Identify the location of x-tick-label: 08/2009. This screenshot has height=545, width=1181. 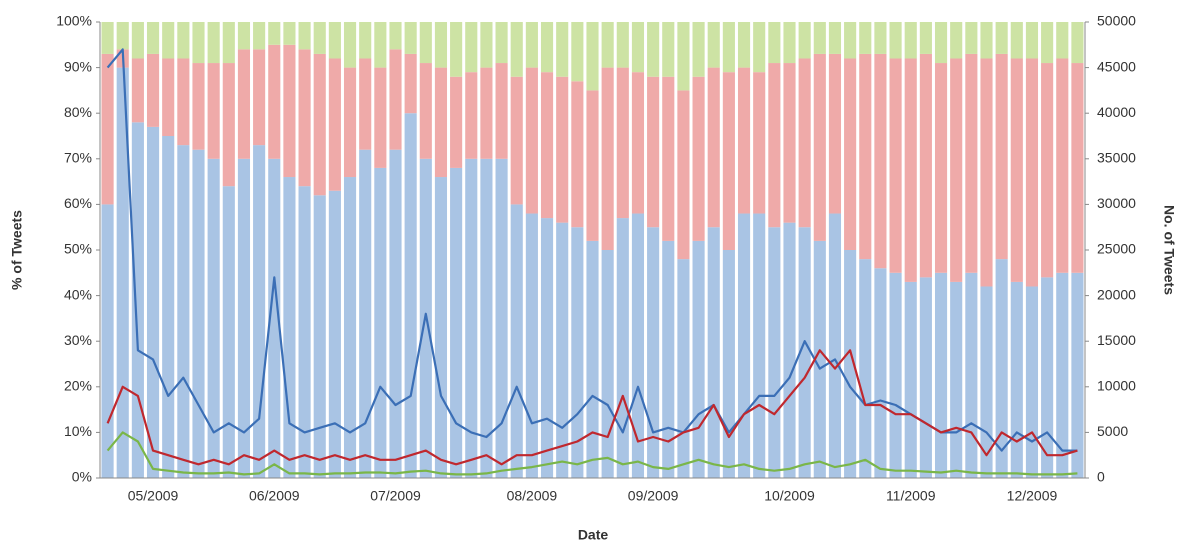
(532, 496).